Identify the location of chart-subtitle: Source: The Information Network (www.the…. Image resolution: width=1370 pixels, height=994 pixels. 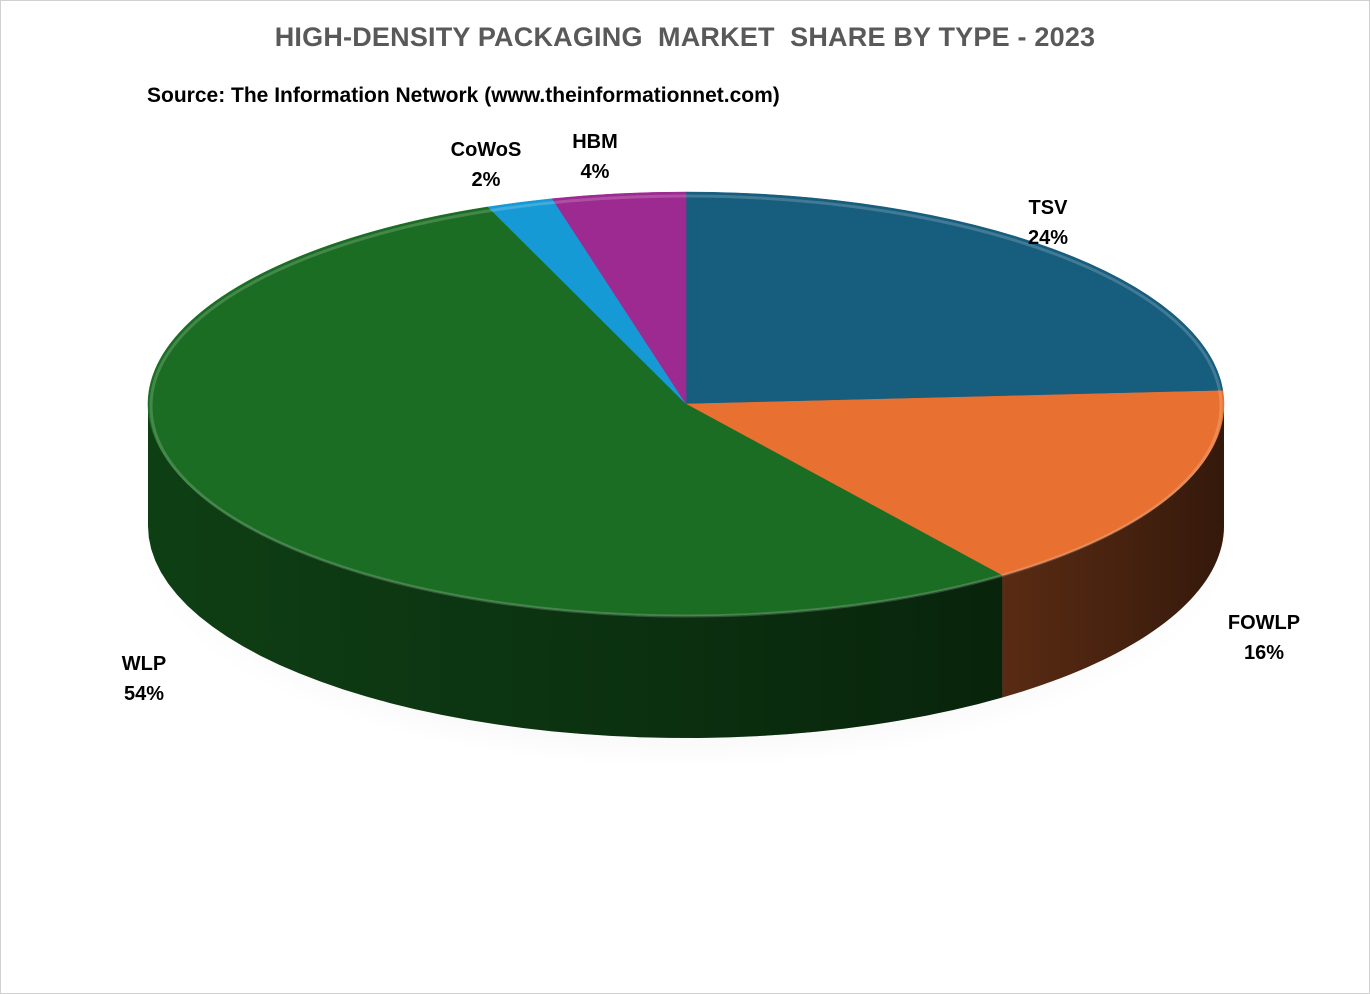
(463, 95).